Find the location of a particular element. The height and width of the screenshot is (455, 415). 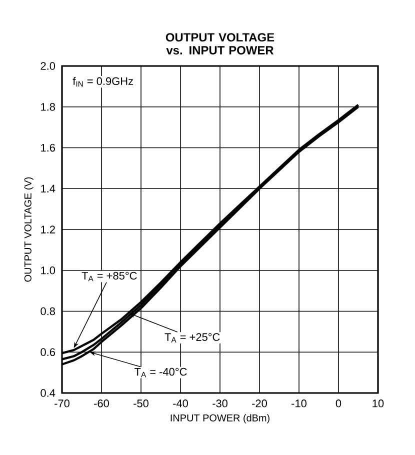

x-tick-label: 0 is located at coordinates (339, 404).